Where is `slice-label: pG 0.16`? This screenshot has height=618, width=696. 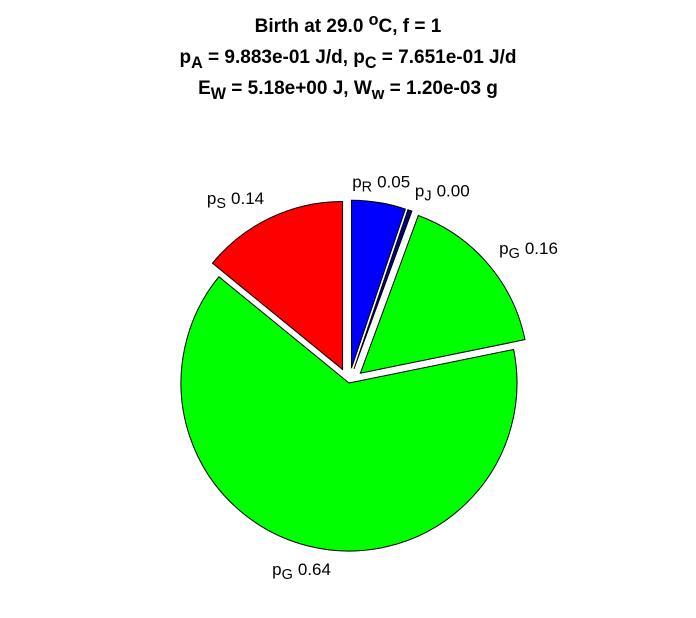 slice-label: pG 0.16 is located at coordinates (528, 250).